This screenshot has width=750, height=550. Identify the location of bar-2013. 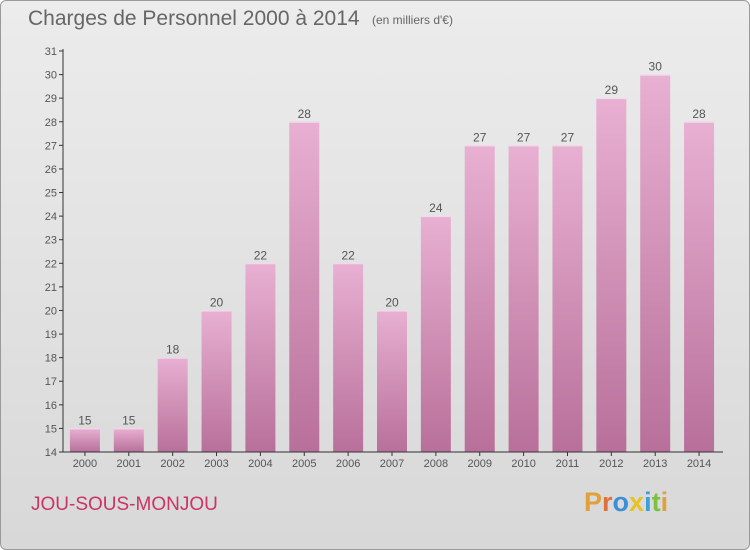
(655, 263).